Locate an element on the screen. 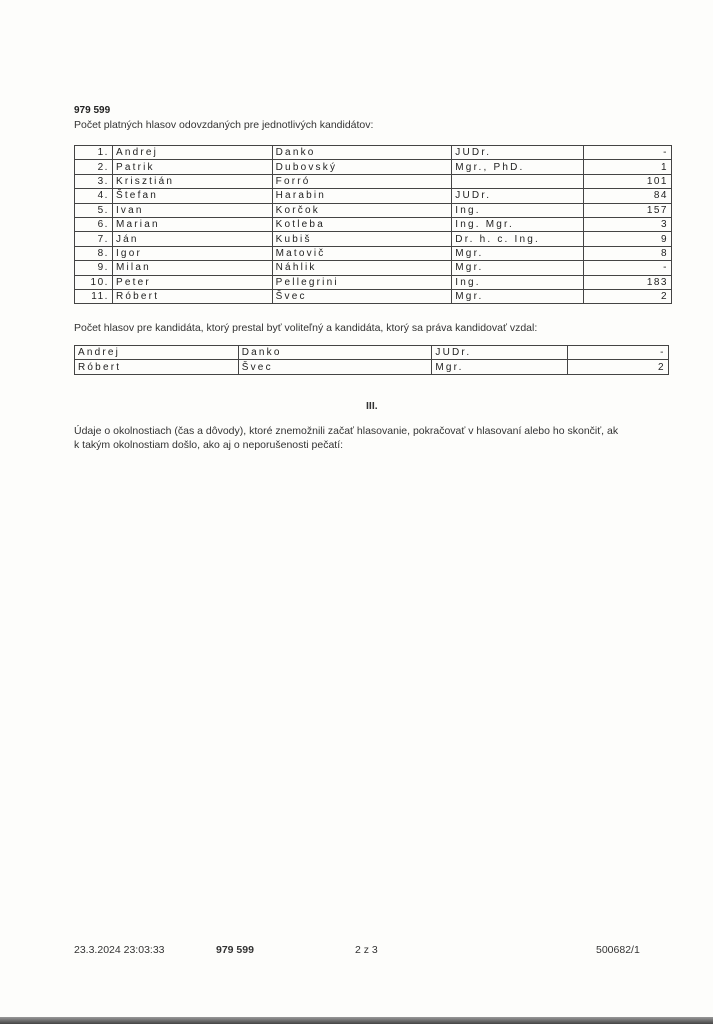 Image resolution: width=713 pixels, height=1024 pixels. candidate-first-name: Marian is located at coordinates (192, 224).